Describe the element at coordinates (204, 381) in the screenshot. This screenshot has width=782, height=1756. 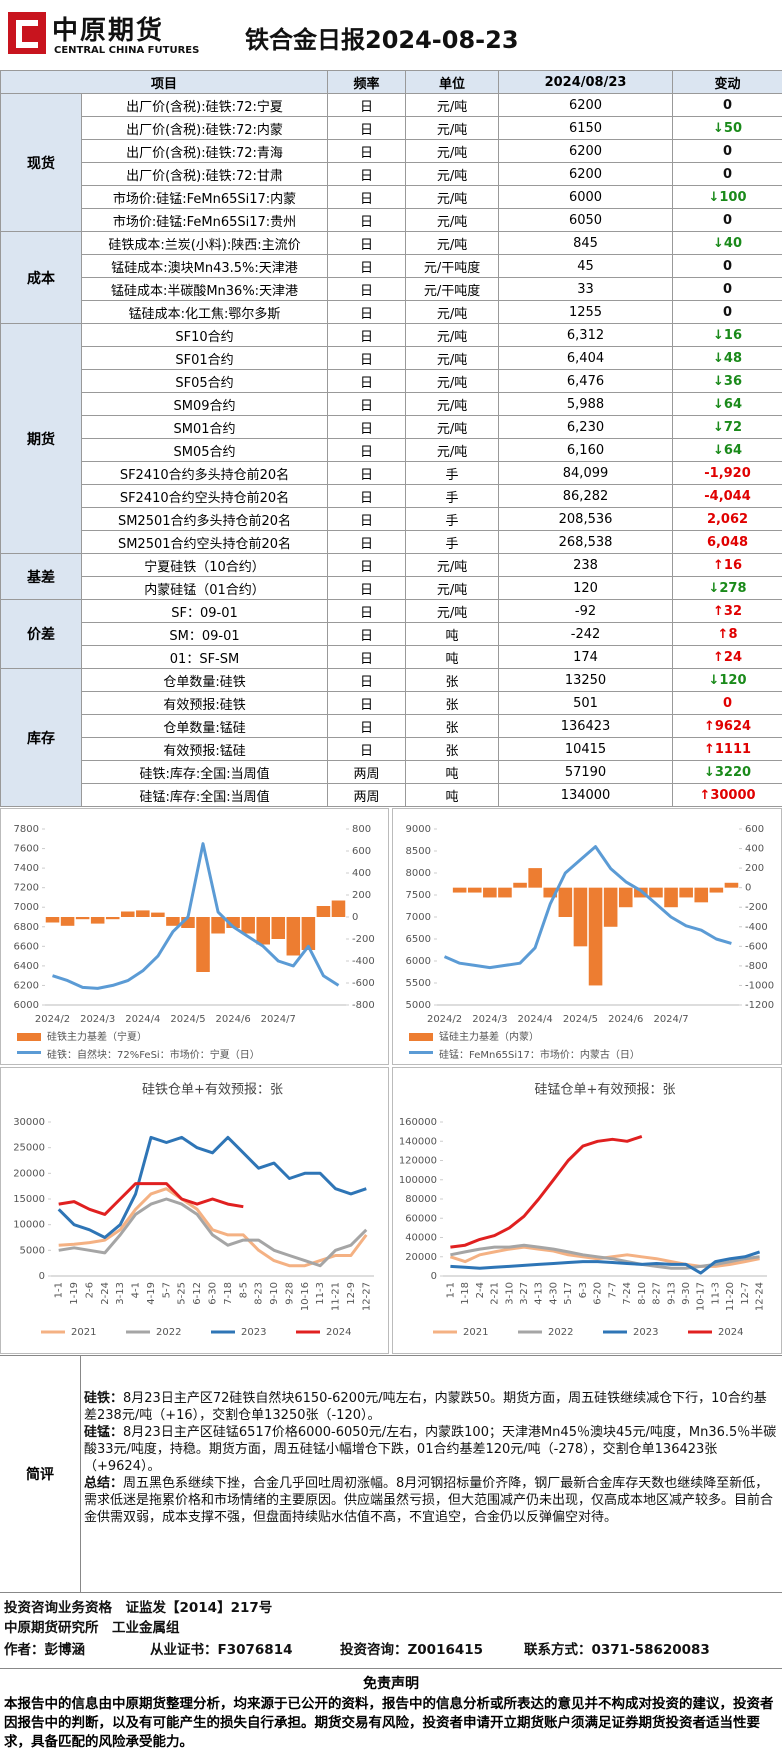
I see `cell: SF05合约` at that location.